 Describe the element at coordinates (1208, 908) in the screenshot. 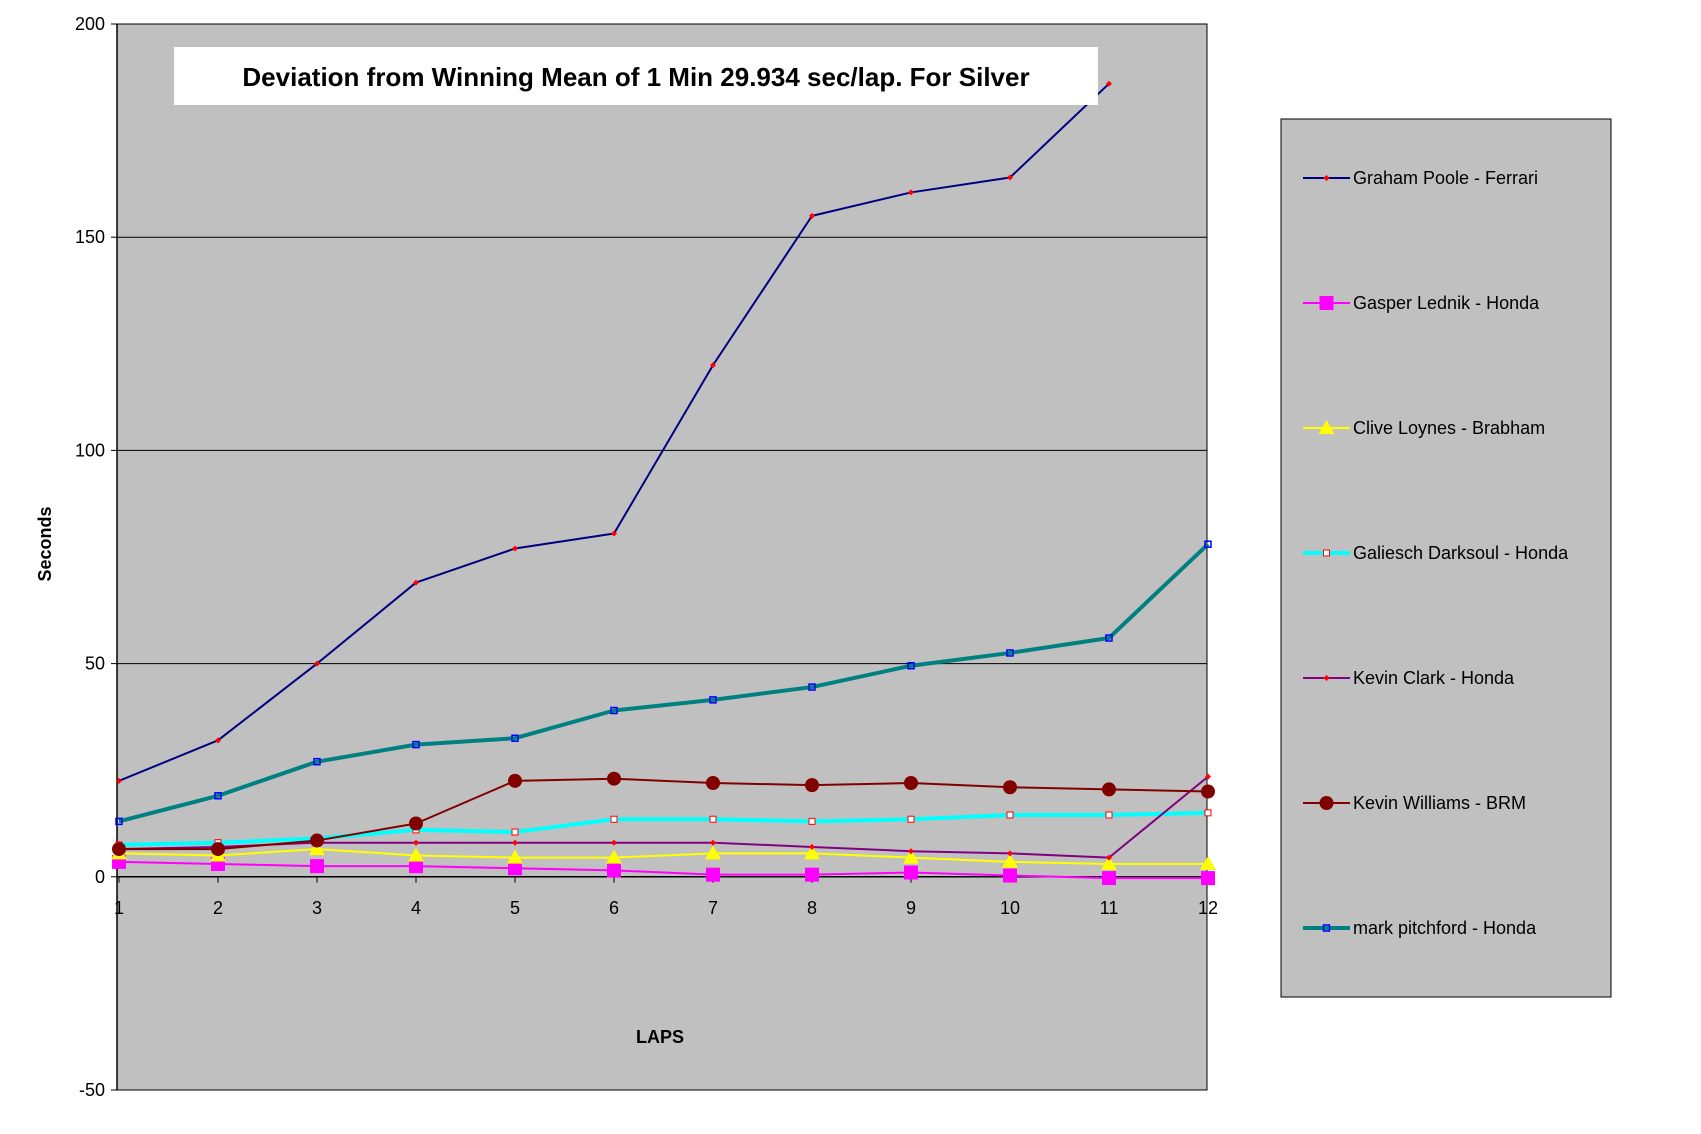

I see `x-tick-label: 12` at that location.